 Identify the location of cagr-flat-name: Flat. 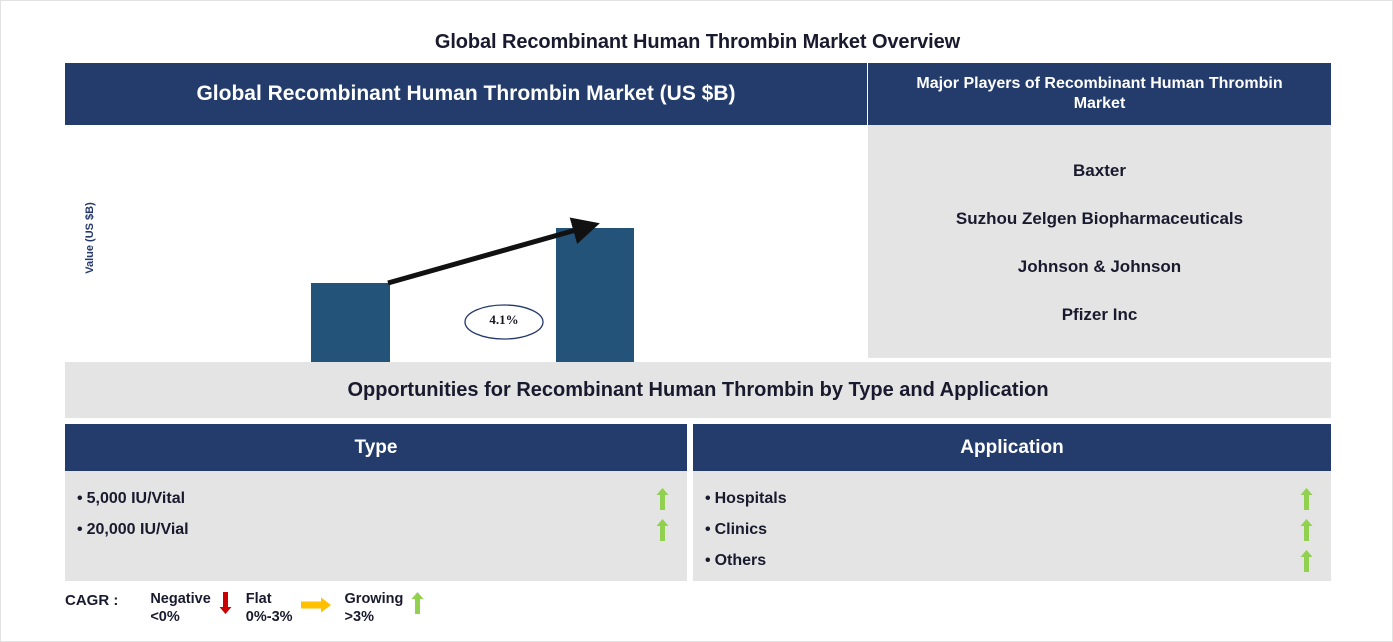
(258, 599).